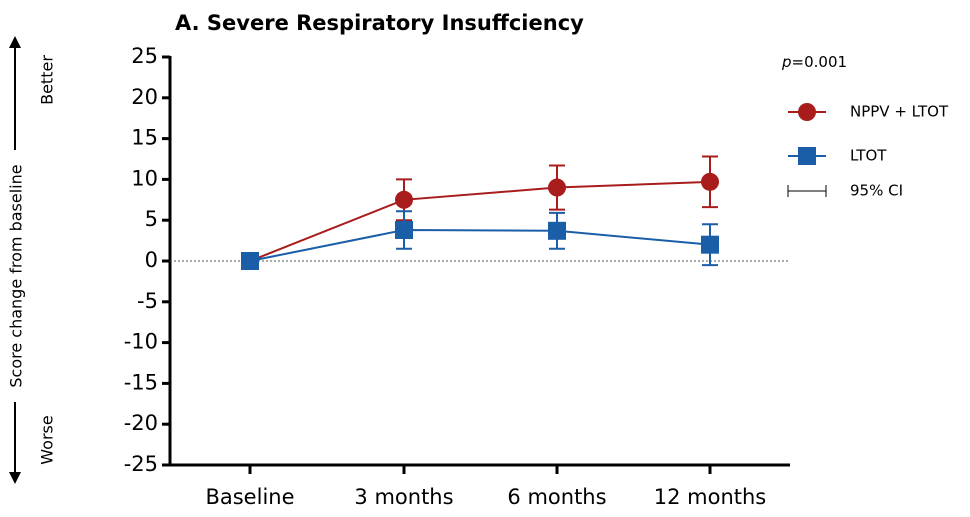 This screenshot has height=517, width=970. I want to click on y-tick-label: -5, so click(147, 301).